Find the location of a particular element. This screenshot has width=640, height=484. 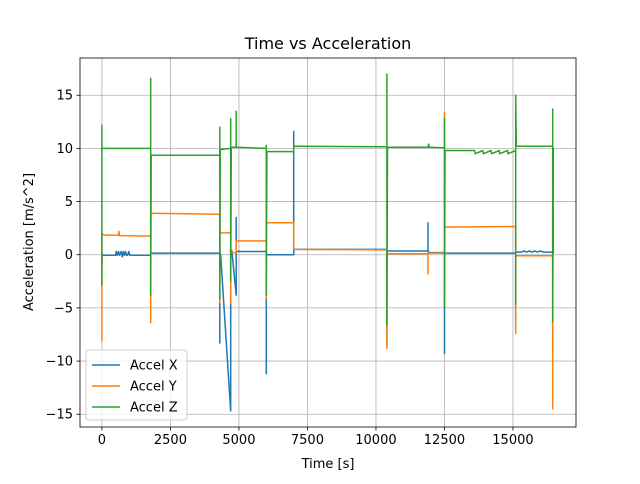

y-tick-label: 10 is located at coordinates (64, 149).